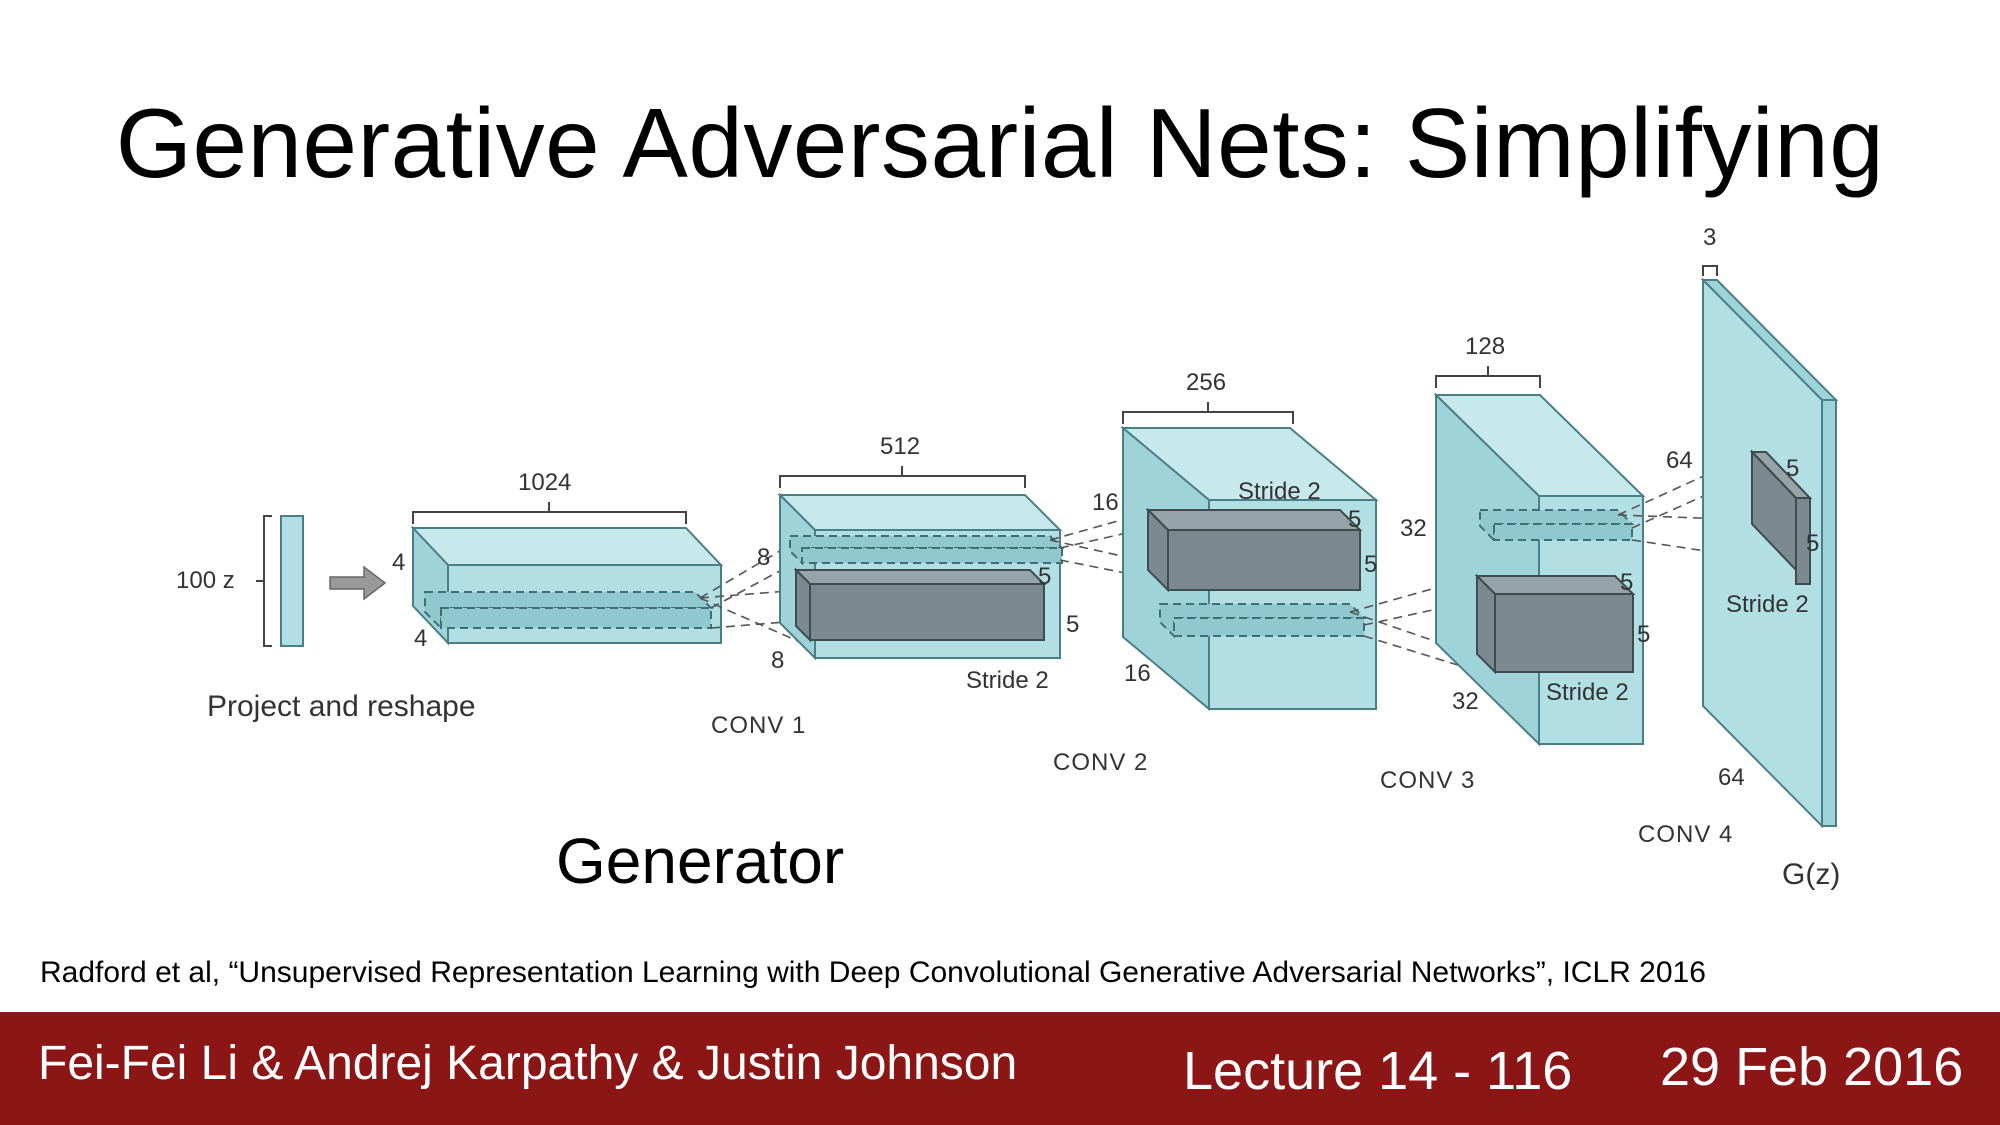 The image size is (2000, 1125). I want to click on conv4-width: 64, so click(1731, 777).